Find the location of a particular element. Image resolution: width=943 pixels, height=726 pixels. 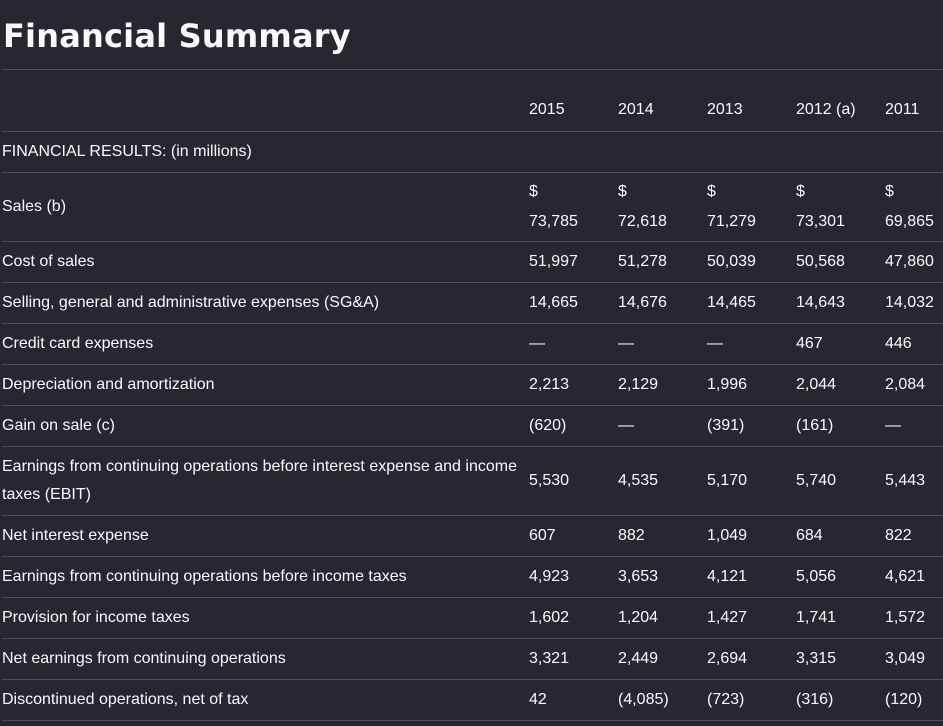

table-cell: 1,602 is located at coordinates (549, 617).